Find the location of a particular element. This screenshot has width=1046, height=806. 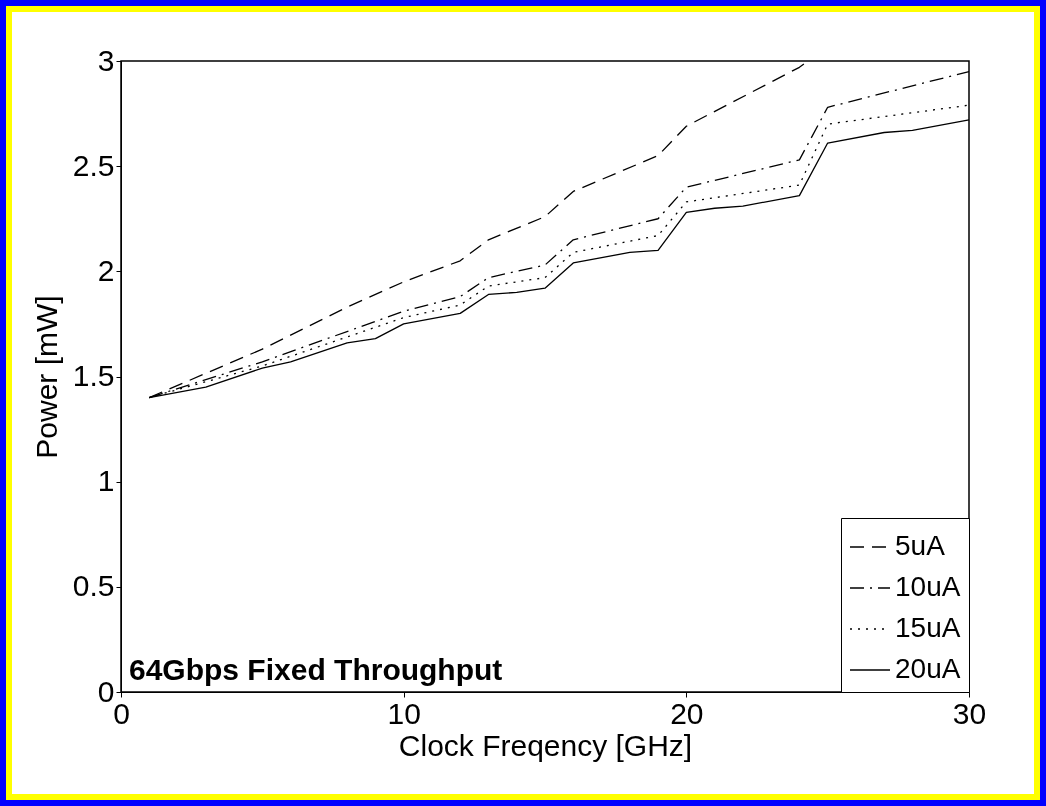

y-axis-title: Power [mW] is located at coordinates (46, 377).